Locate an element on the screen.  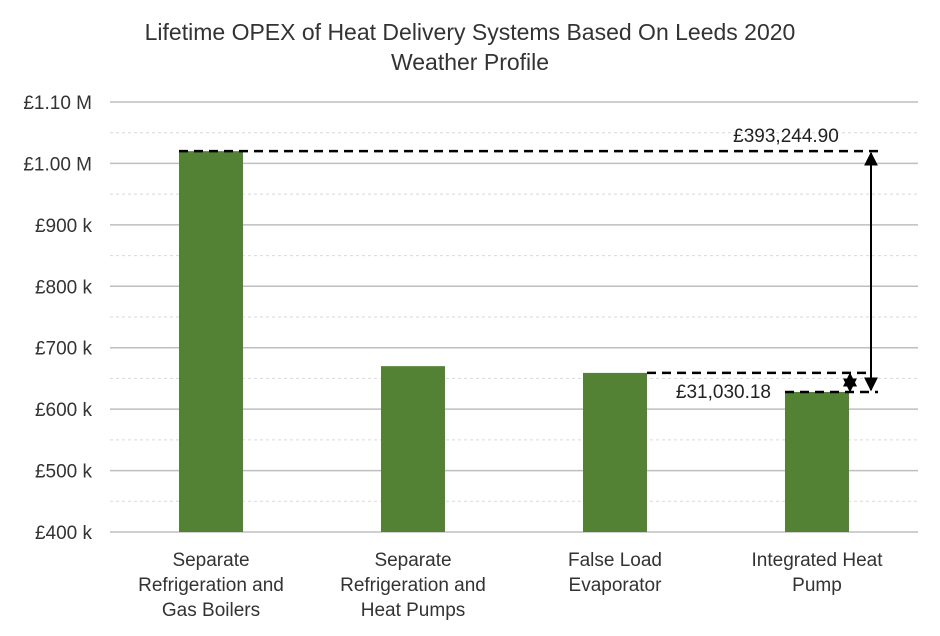
x-category-label: Integrated Heat is located at coordinates (818, 560).